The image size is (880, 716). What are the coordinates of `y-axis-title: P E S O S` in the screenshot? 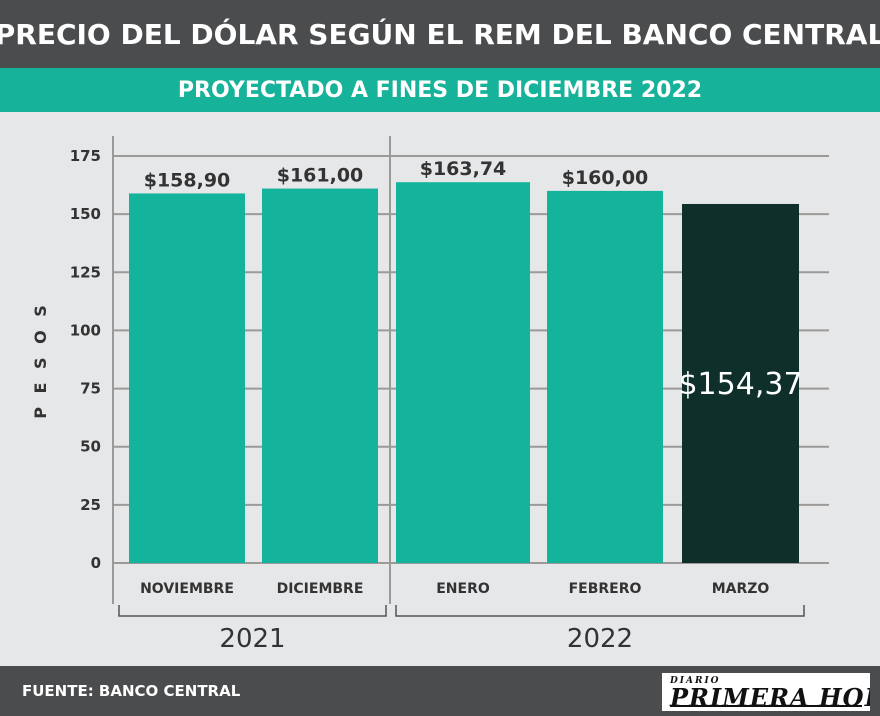 It's located at (40, 360).